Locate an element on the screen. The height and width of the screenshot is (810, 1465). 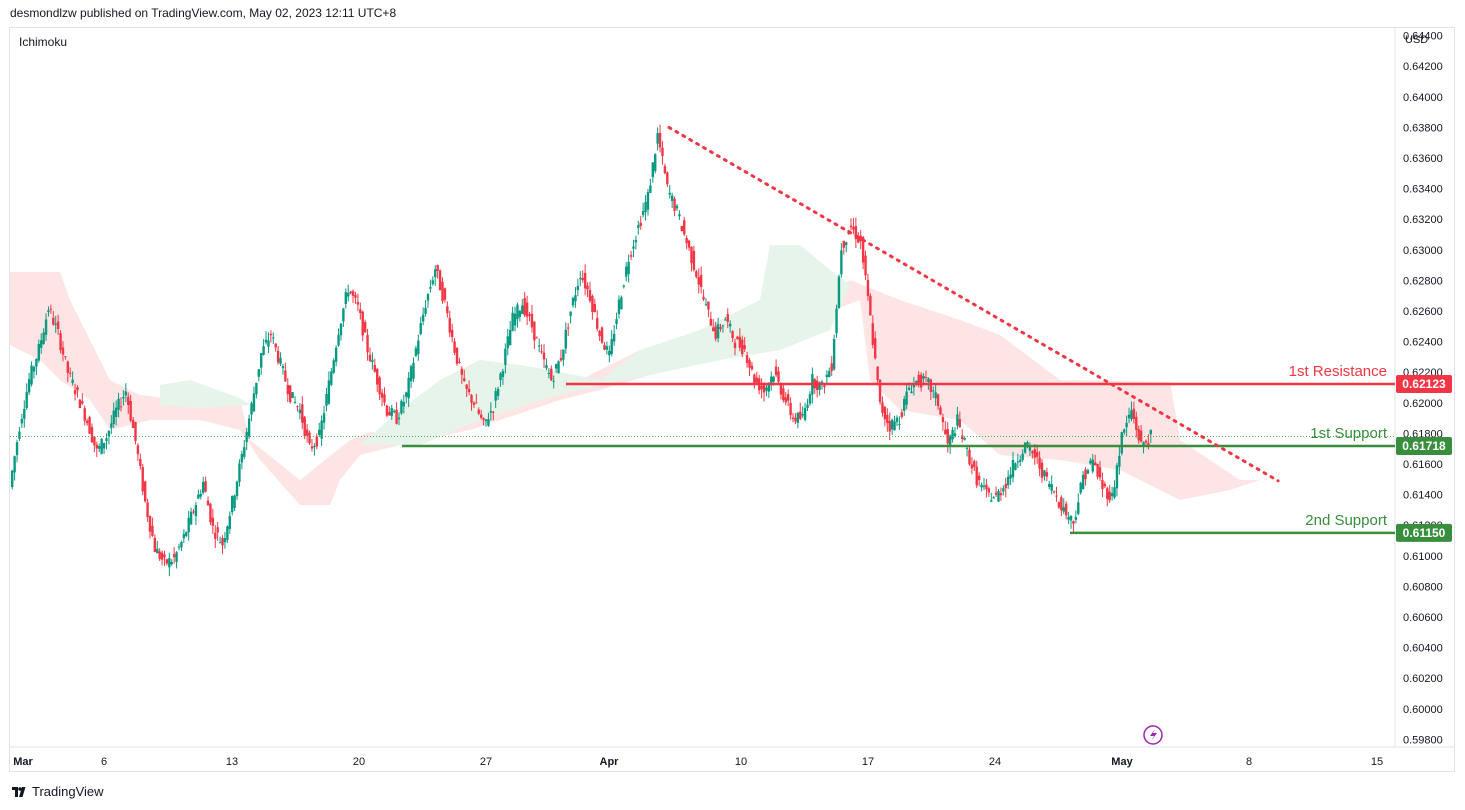
y-tick-label: 0.62800 is located at coordinates (1423, 281).